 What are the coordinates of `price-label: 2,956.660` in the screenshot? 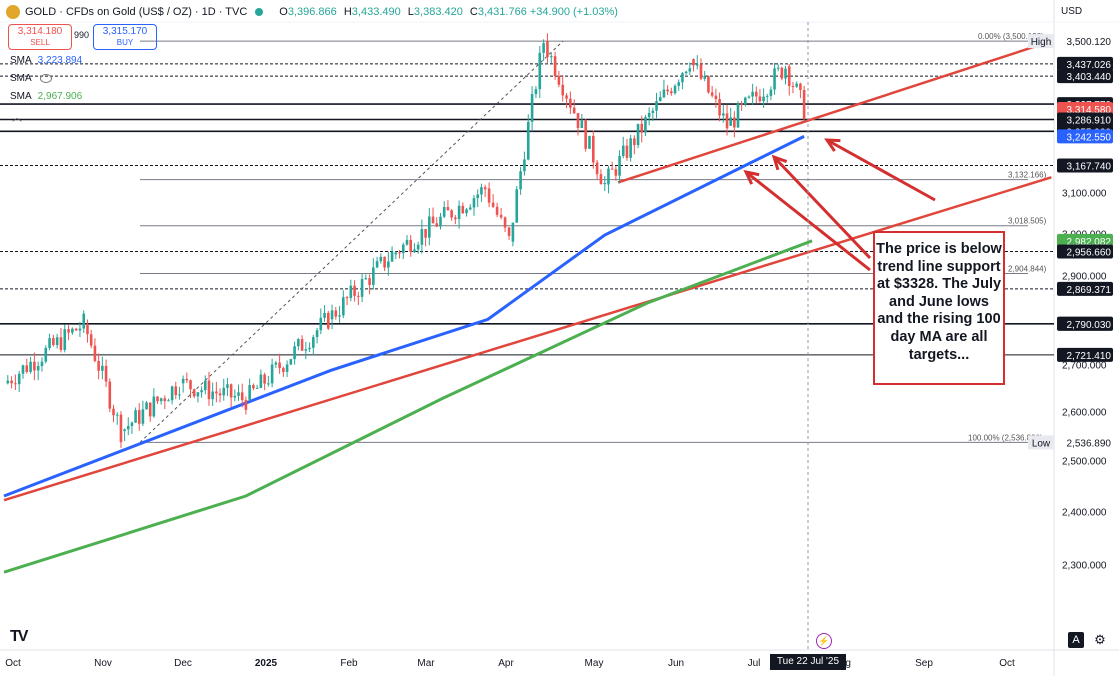 It's located at (1089, 252).